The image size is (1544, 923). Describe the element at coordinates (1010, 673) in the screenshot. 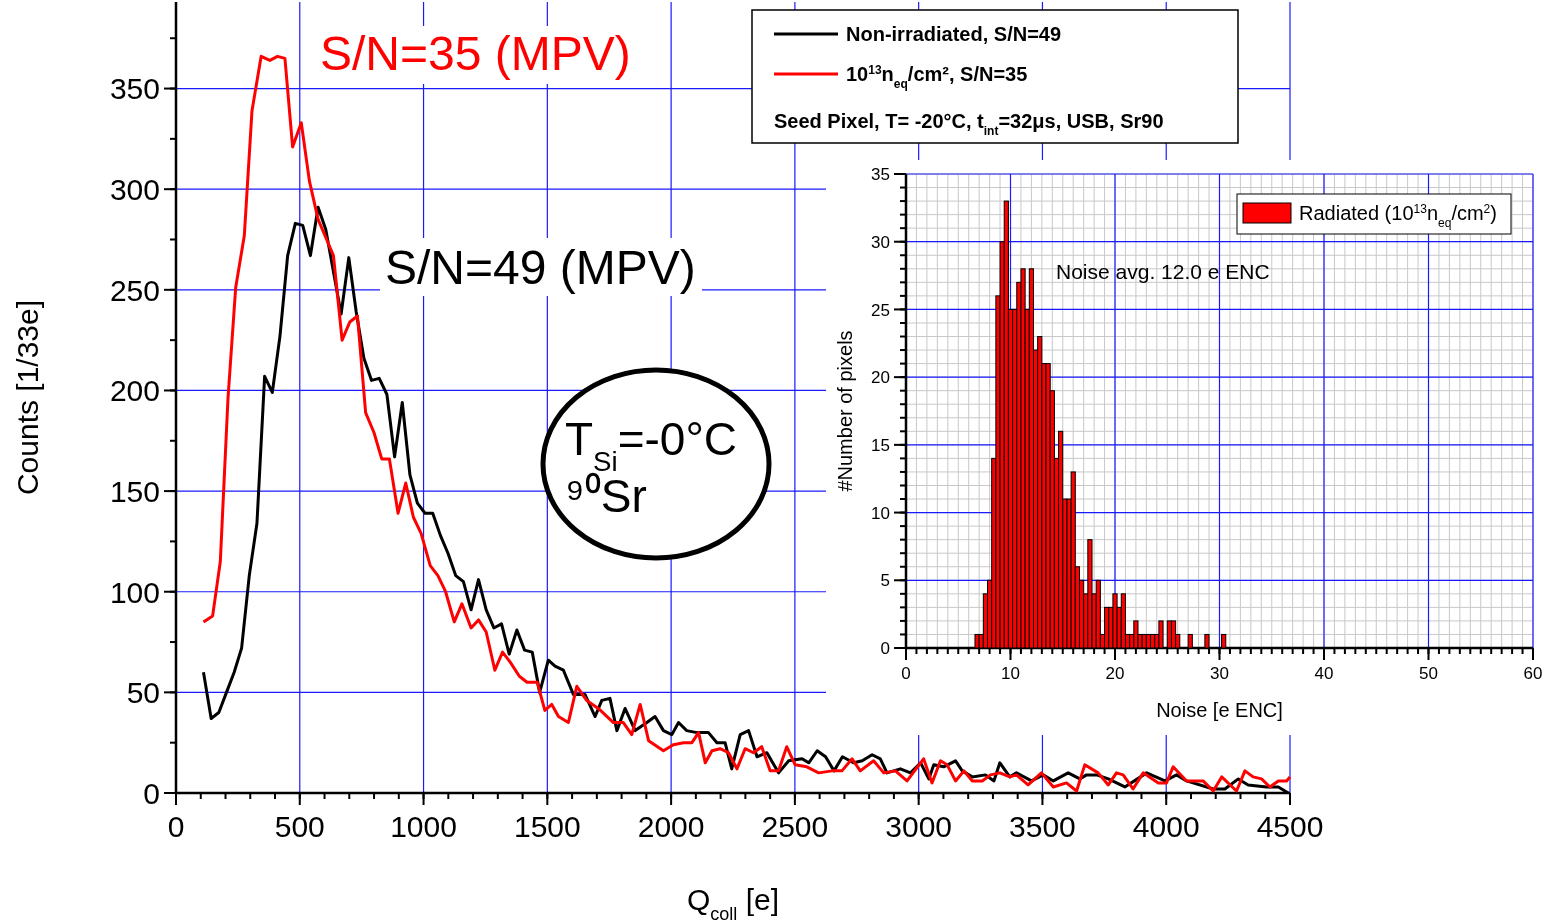

I see `x-tick-label: 10` at that location.